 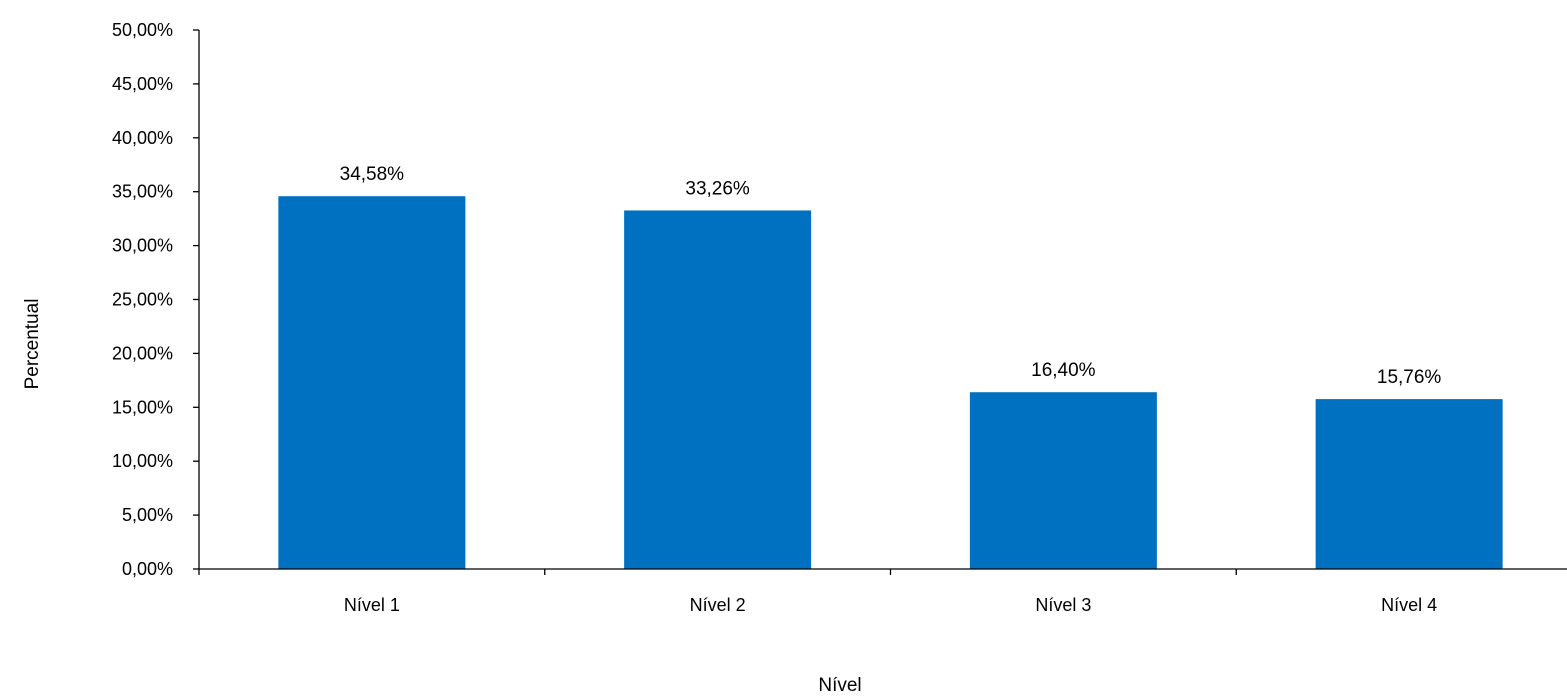 What do you see at coordinates (142, 300) in the screenshot?
I see `y-tick-label: 25,00%` at bounding box center [142, 300].